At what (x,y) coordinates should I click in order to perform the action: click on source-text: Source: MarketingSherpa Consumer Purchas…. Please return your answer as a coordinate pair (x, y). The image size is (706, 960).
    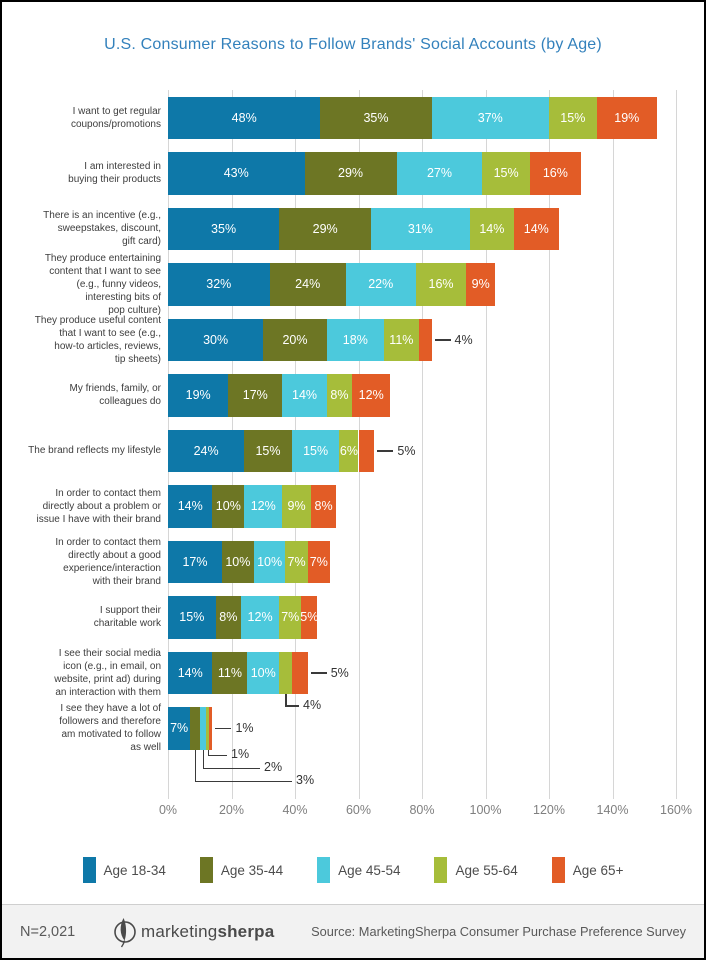
    Looking at the image, I should click on (498, 931).